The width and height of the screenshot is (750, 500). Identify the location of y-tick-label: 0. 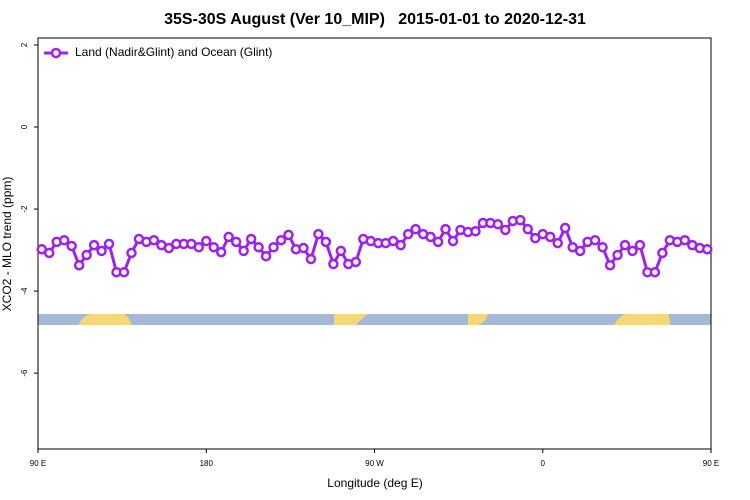
(24, 126).